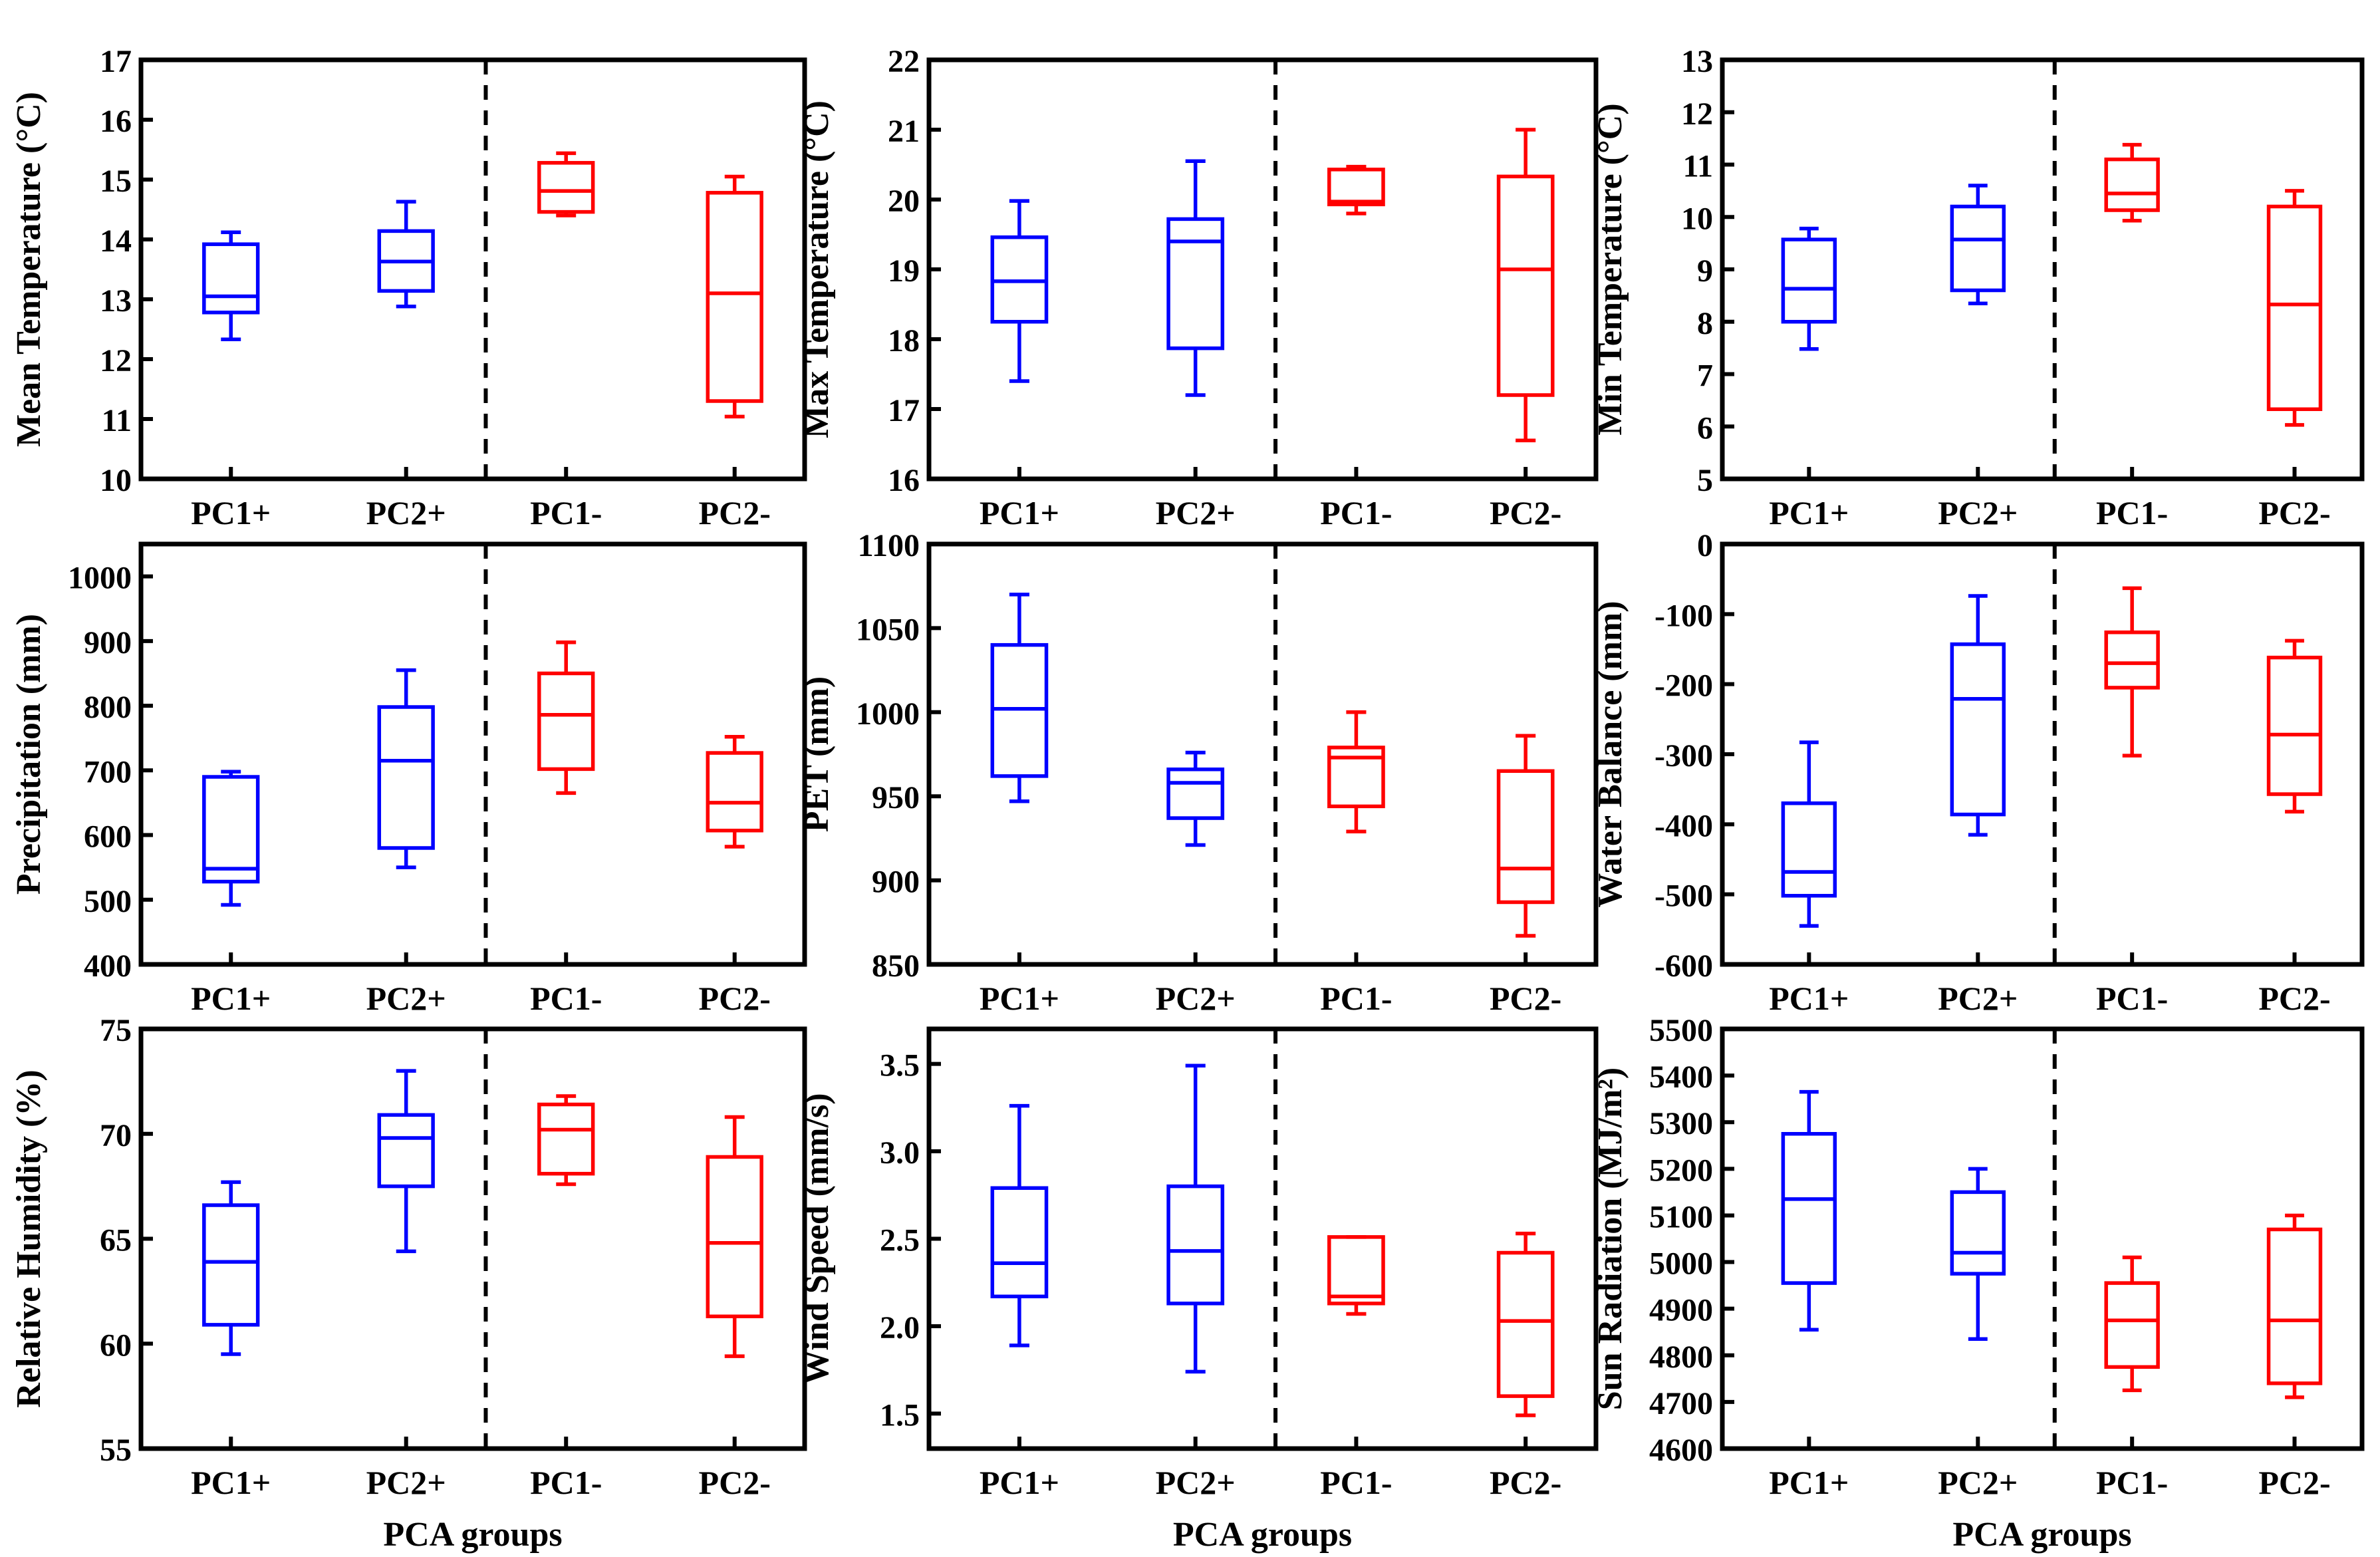  I want to click on y-tick-label: 7, so click(1705, 376).